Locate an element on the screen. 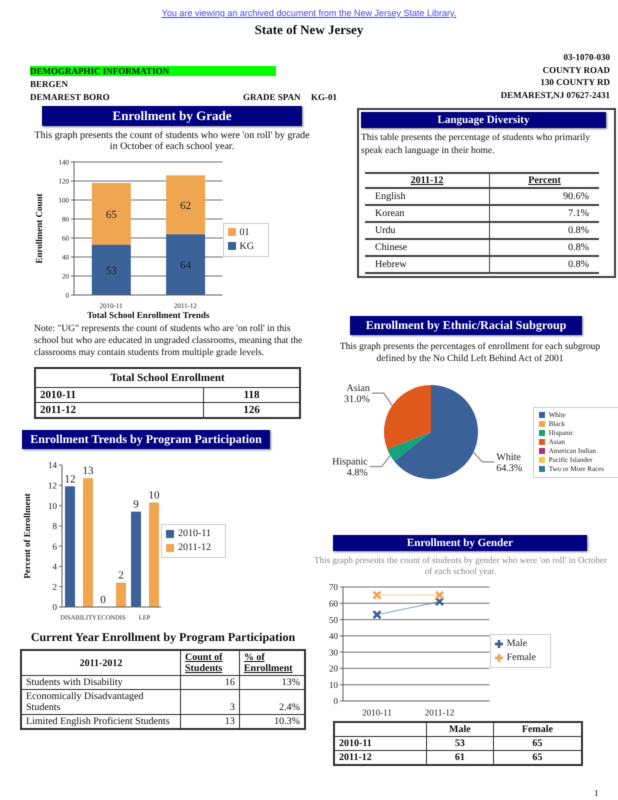 The height and width of the screenshot is (800, 618). y-tick-label: 2 is located at coordinates (54, 587).